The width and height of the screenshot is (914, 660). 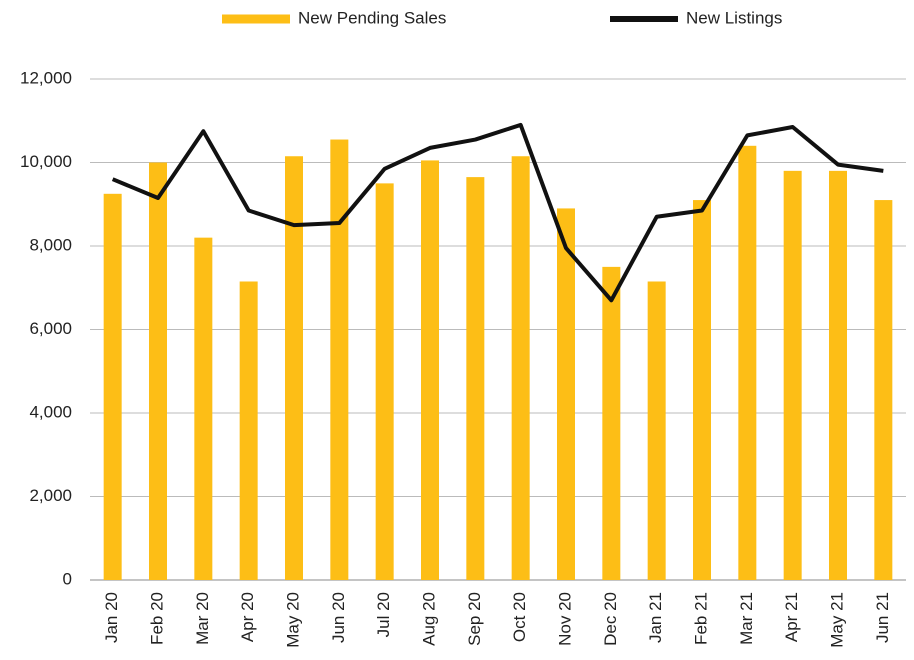 What do you see at coordinates (202, 618) in the screenshot?
I see `x-tick-label: Mar 20` at bounding box center [202, 618].